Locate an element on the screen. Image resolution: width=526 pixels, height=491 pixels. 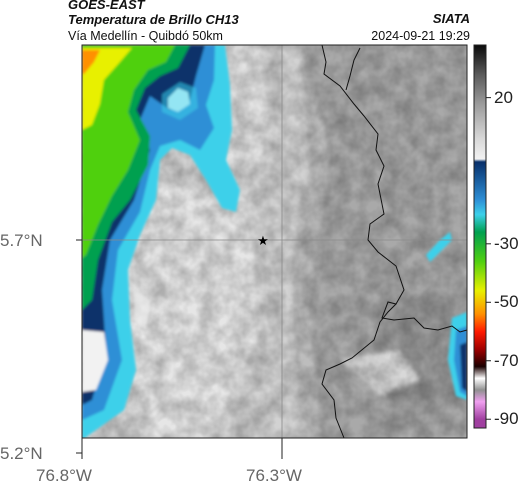
product-title: Temperatura de Brillo CH13 is located at coordinates (153, 19).